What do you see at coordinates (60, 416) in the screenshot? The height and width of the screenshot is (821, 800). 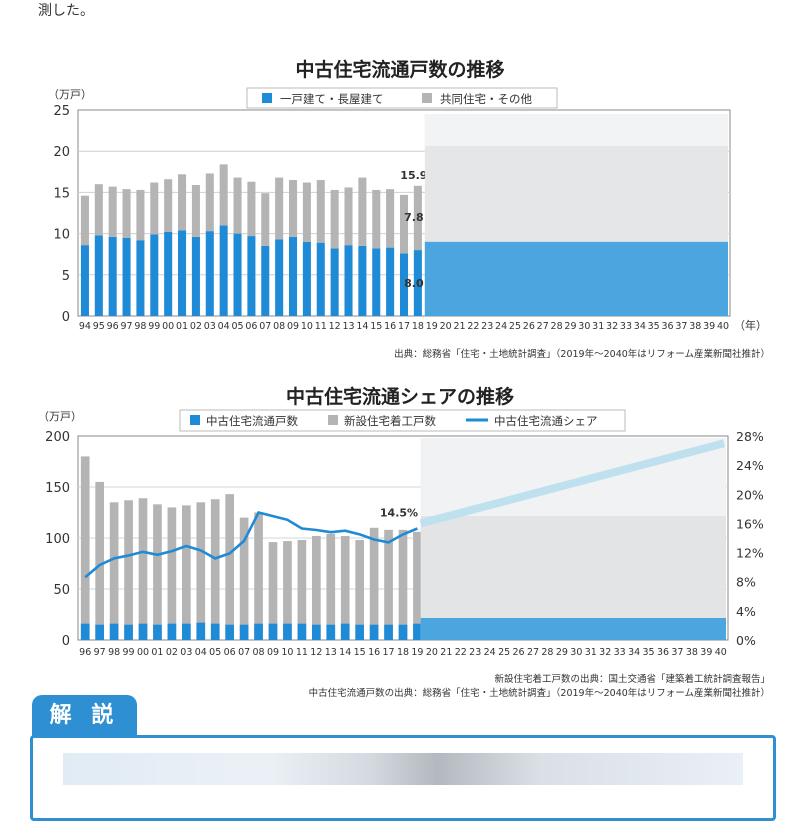 I see `chart2-yunit: （万戸）` at bounding box center [60, 416].